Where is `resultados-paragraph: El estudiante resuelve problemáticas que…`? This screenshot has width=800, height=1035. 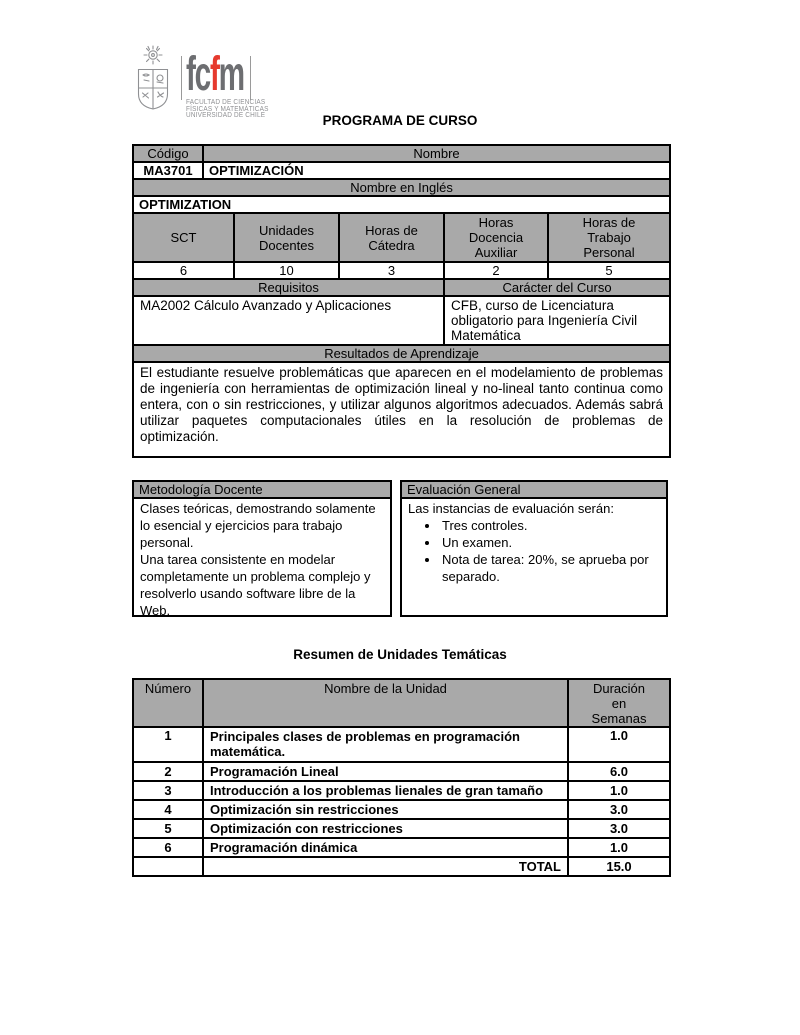
resultados-paragraph: El estudiante resuelve problemáticas que… is located at coordinates (401, 409).